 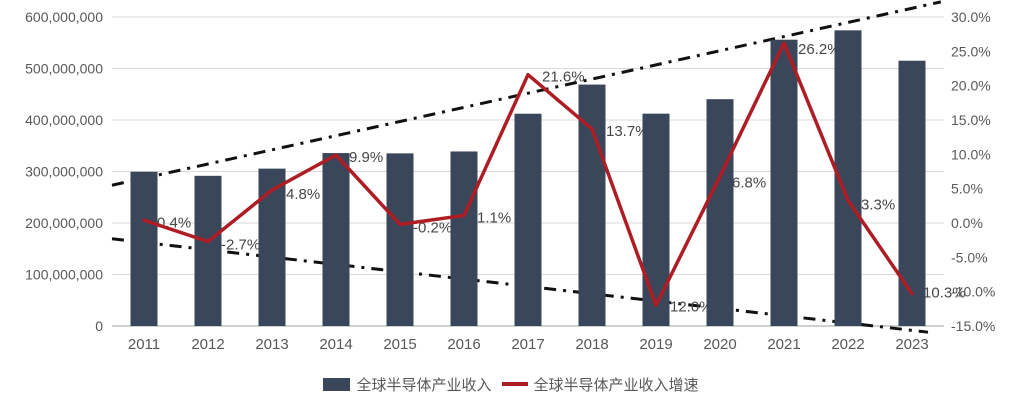 I want to click on growth-data-label: 6.8%, so click(x=749, y=182).